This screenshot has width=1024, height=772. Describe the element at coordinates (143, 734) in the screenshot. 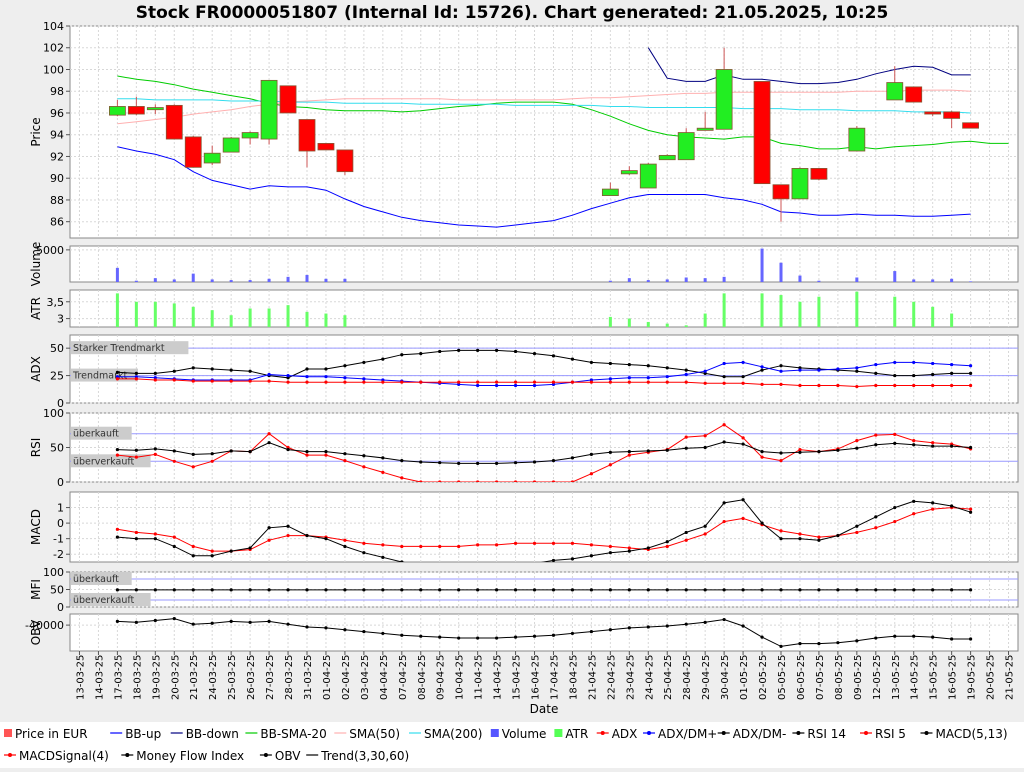

I see `legend-label: BB-up` at that location.